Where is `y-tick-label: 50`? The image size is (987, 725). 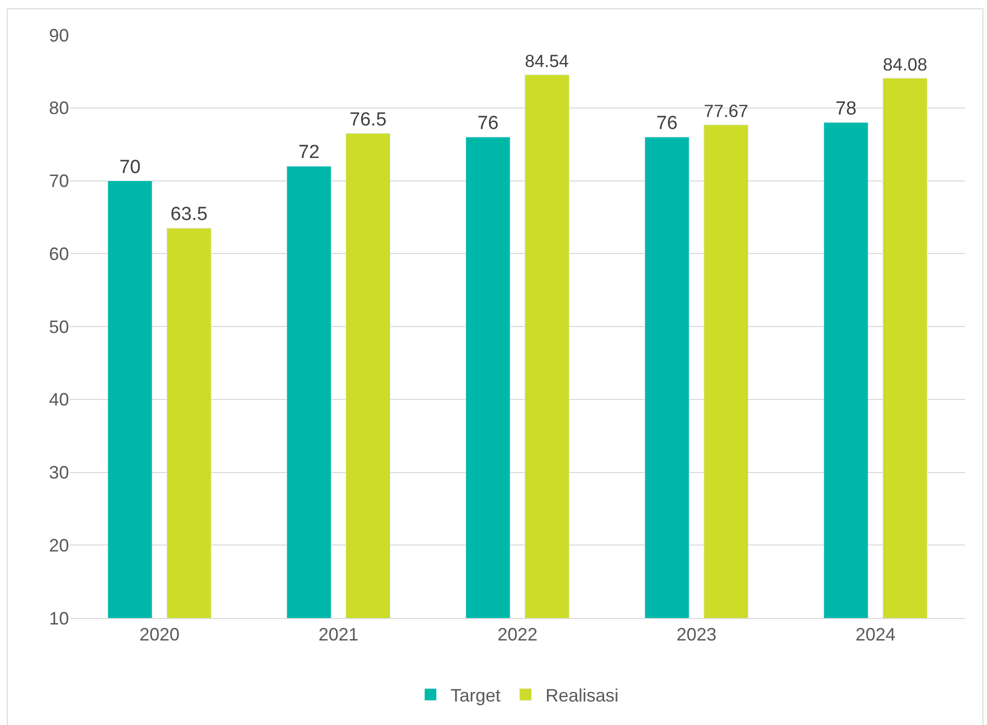
y-tick-label: 50 is located at coordinates (58, 326).